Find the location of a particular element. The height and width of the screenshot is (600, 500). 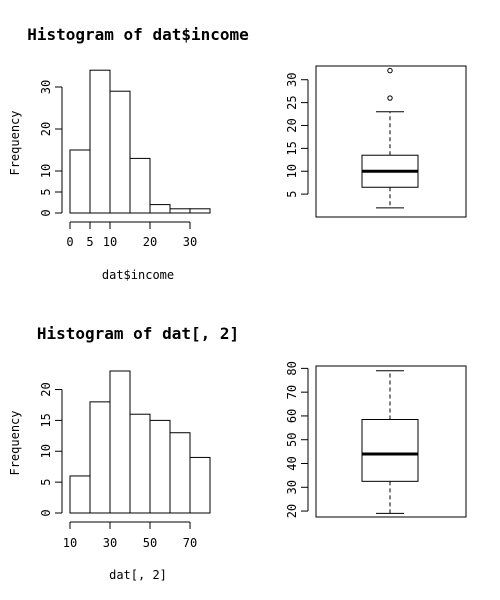

y-tick-label: 80 is located at coordinates (292, 368).